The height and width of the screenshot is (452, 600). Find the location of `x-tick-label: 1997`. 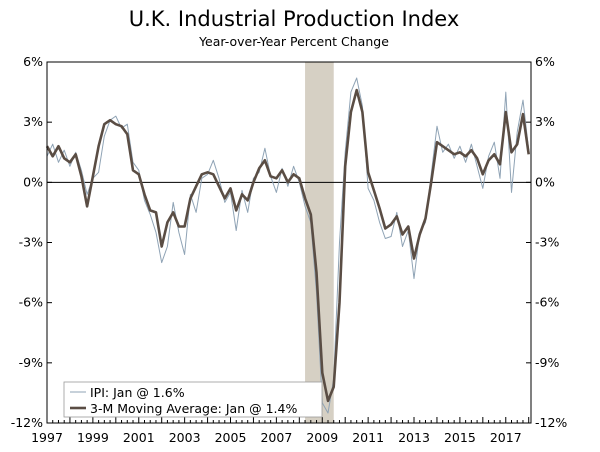

x-tick-label: 1997 is located at coordinates (47, 437).